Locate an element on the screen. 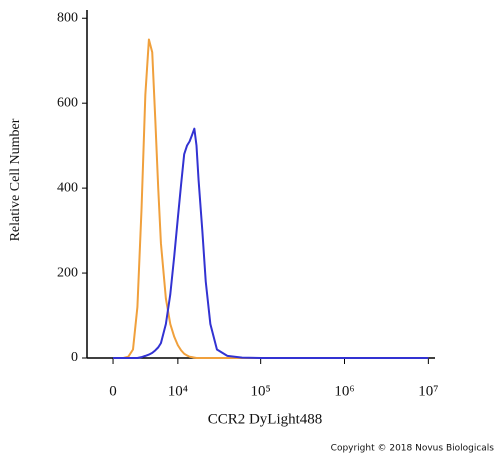 This screenshot has height=460, width=500. y-tick-label: 600 is located at coordinates (67, 102).